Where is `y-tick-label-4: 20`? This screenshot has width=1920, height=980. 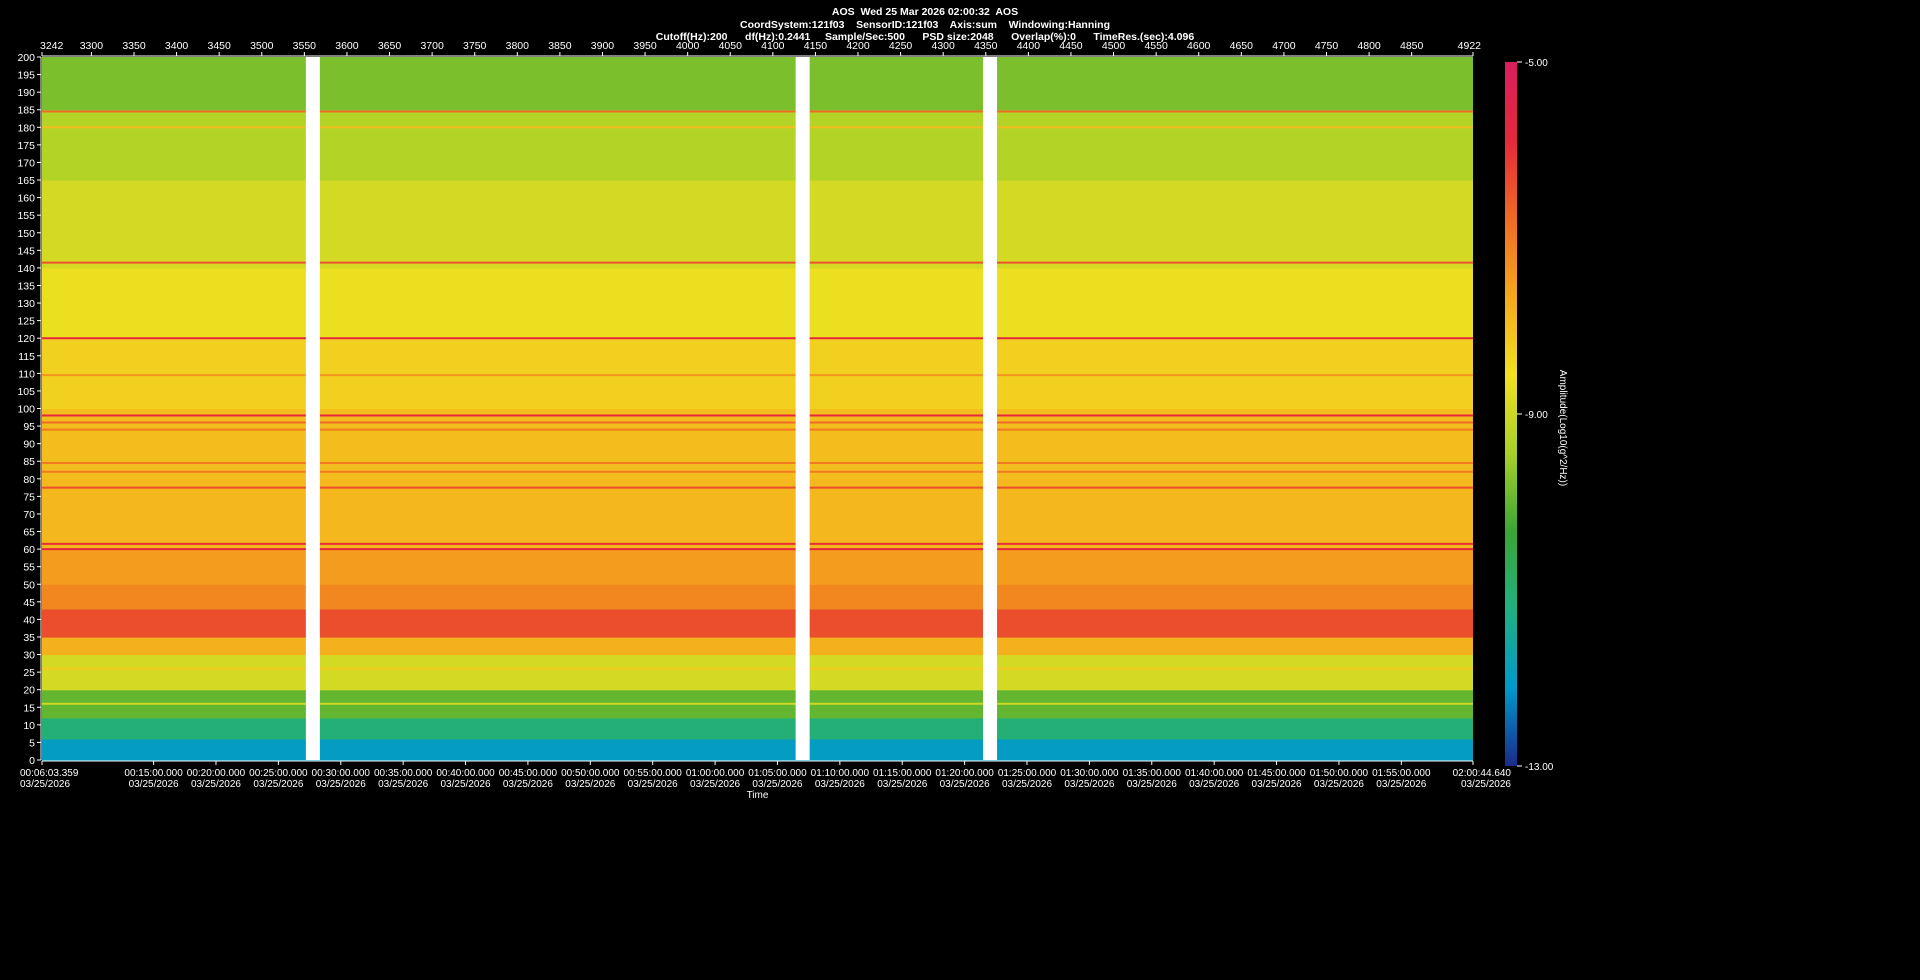
y-tick-label-4: 20 is located at coordinates (29, 691).